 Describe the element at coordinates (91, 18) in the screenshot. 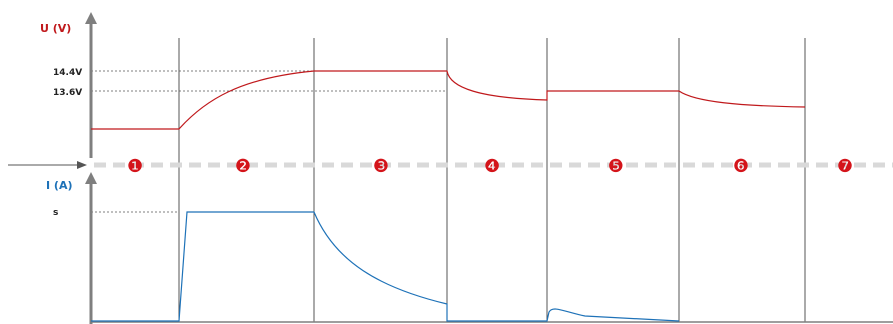

I see `voltage-axis-arrowhead` at that location.